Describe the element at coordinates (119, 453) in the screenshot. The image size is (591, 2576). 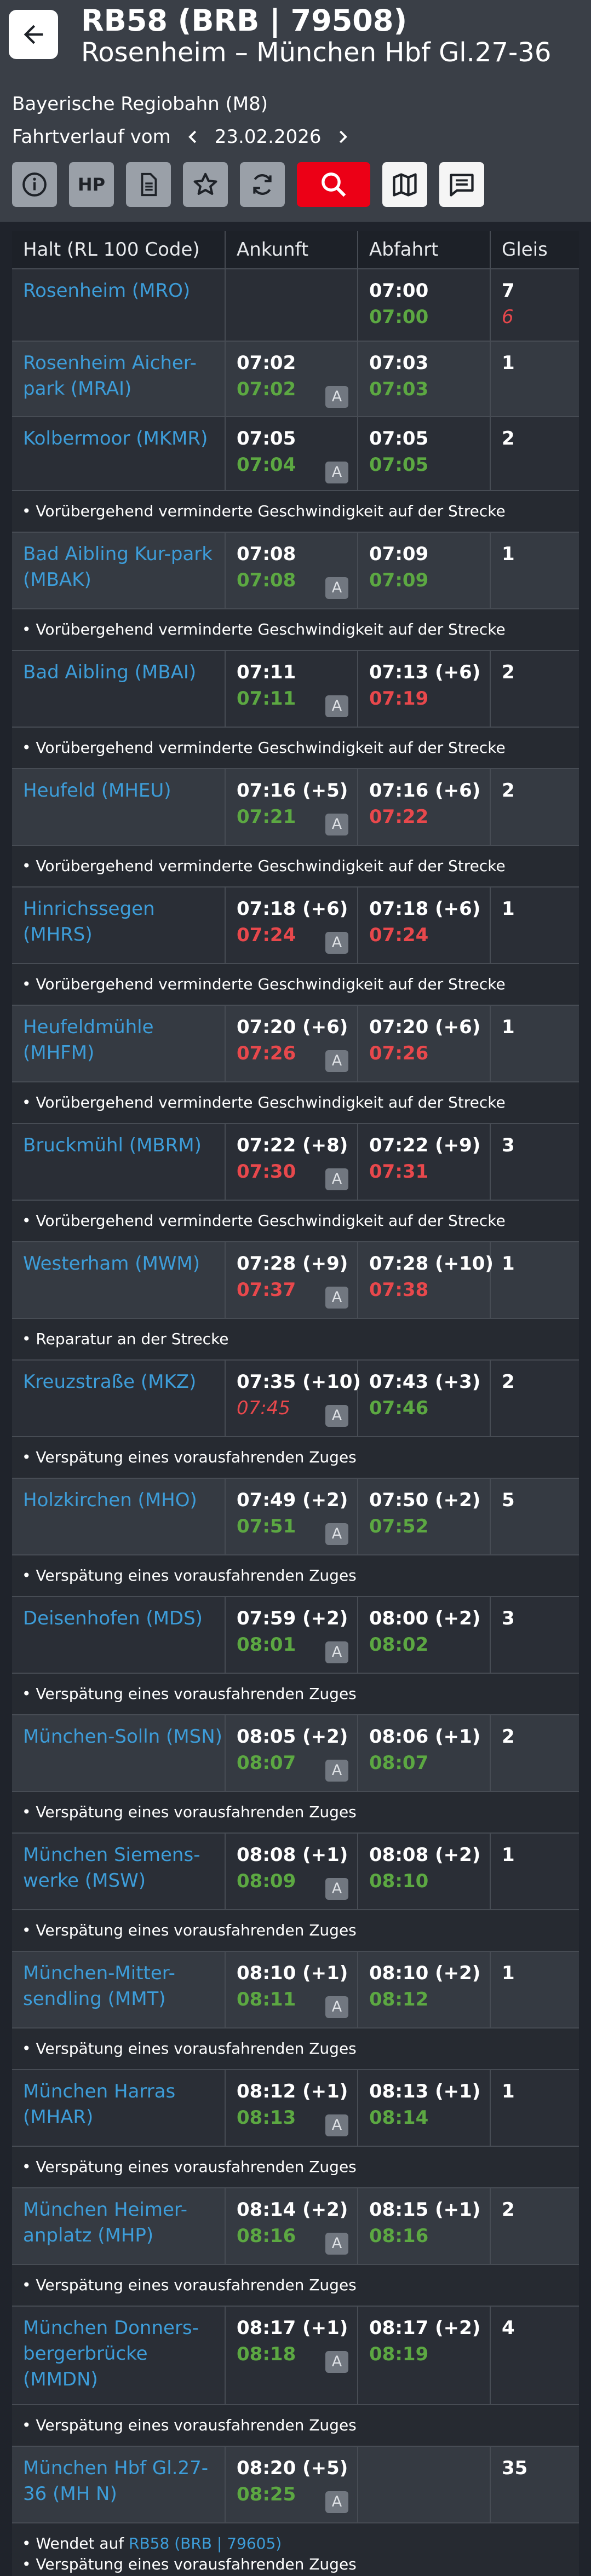
I see `stop-cell: Kolbermoor (MKMR)` at that location.